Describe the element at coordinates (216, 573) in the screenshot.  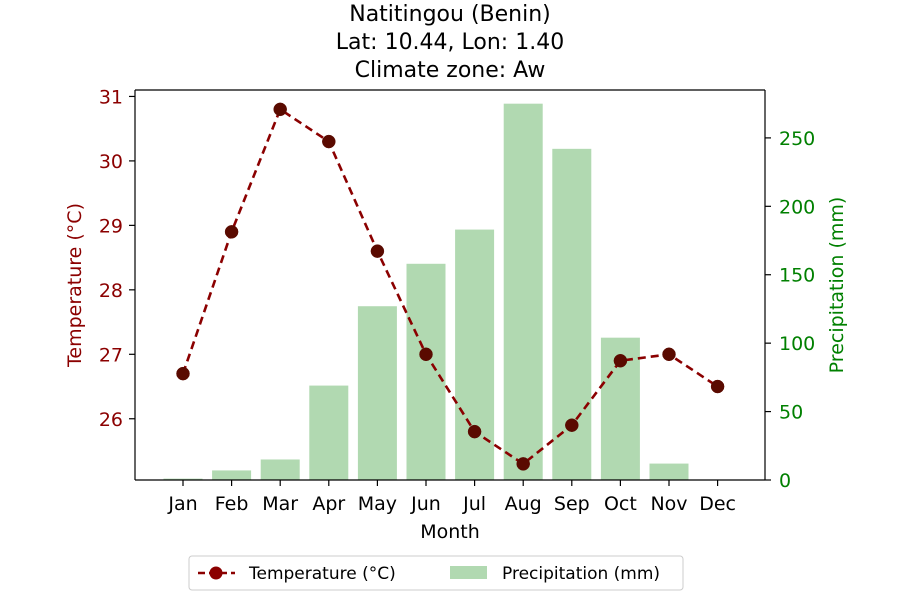
I see `legend-temperature-marker` at that location.